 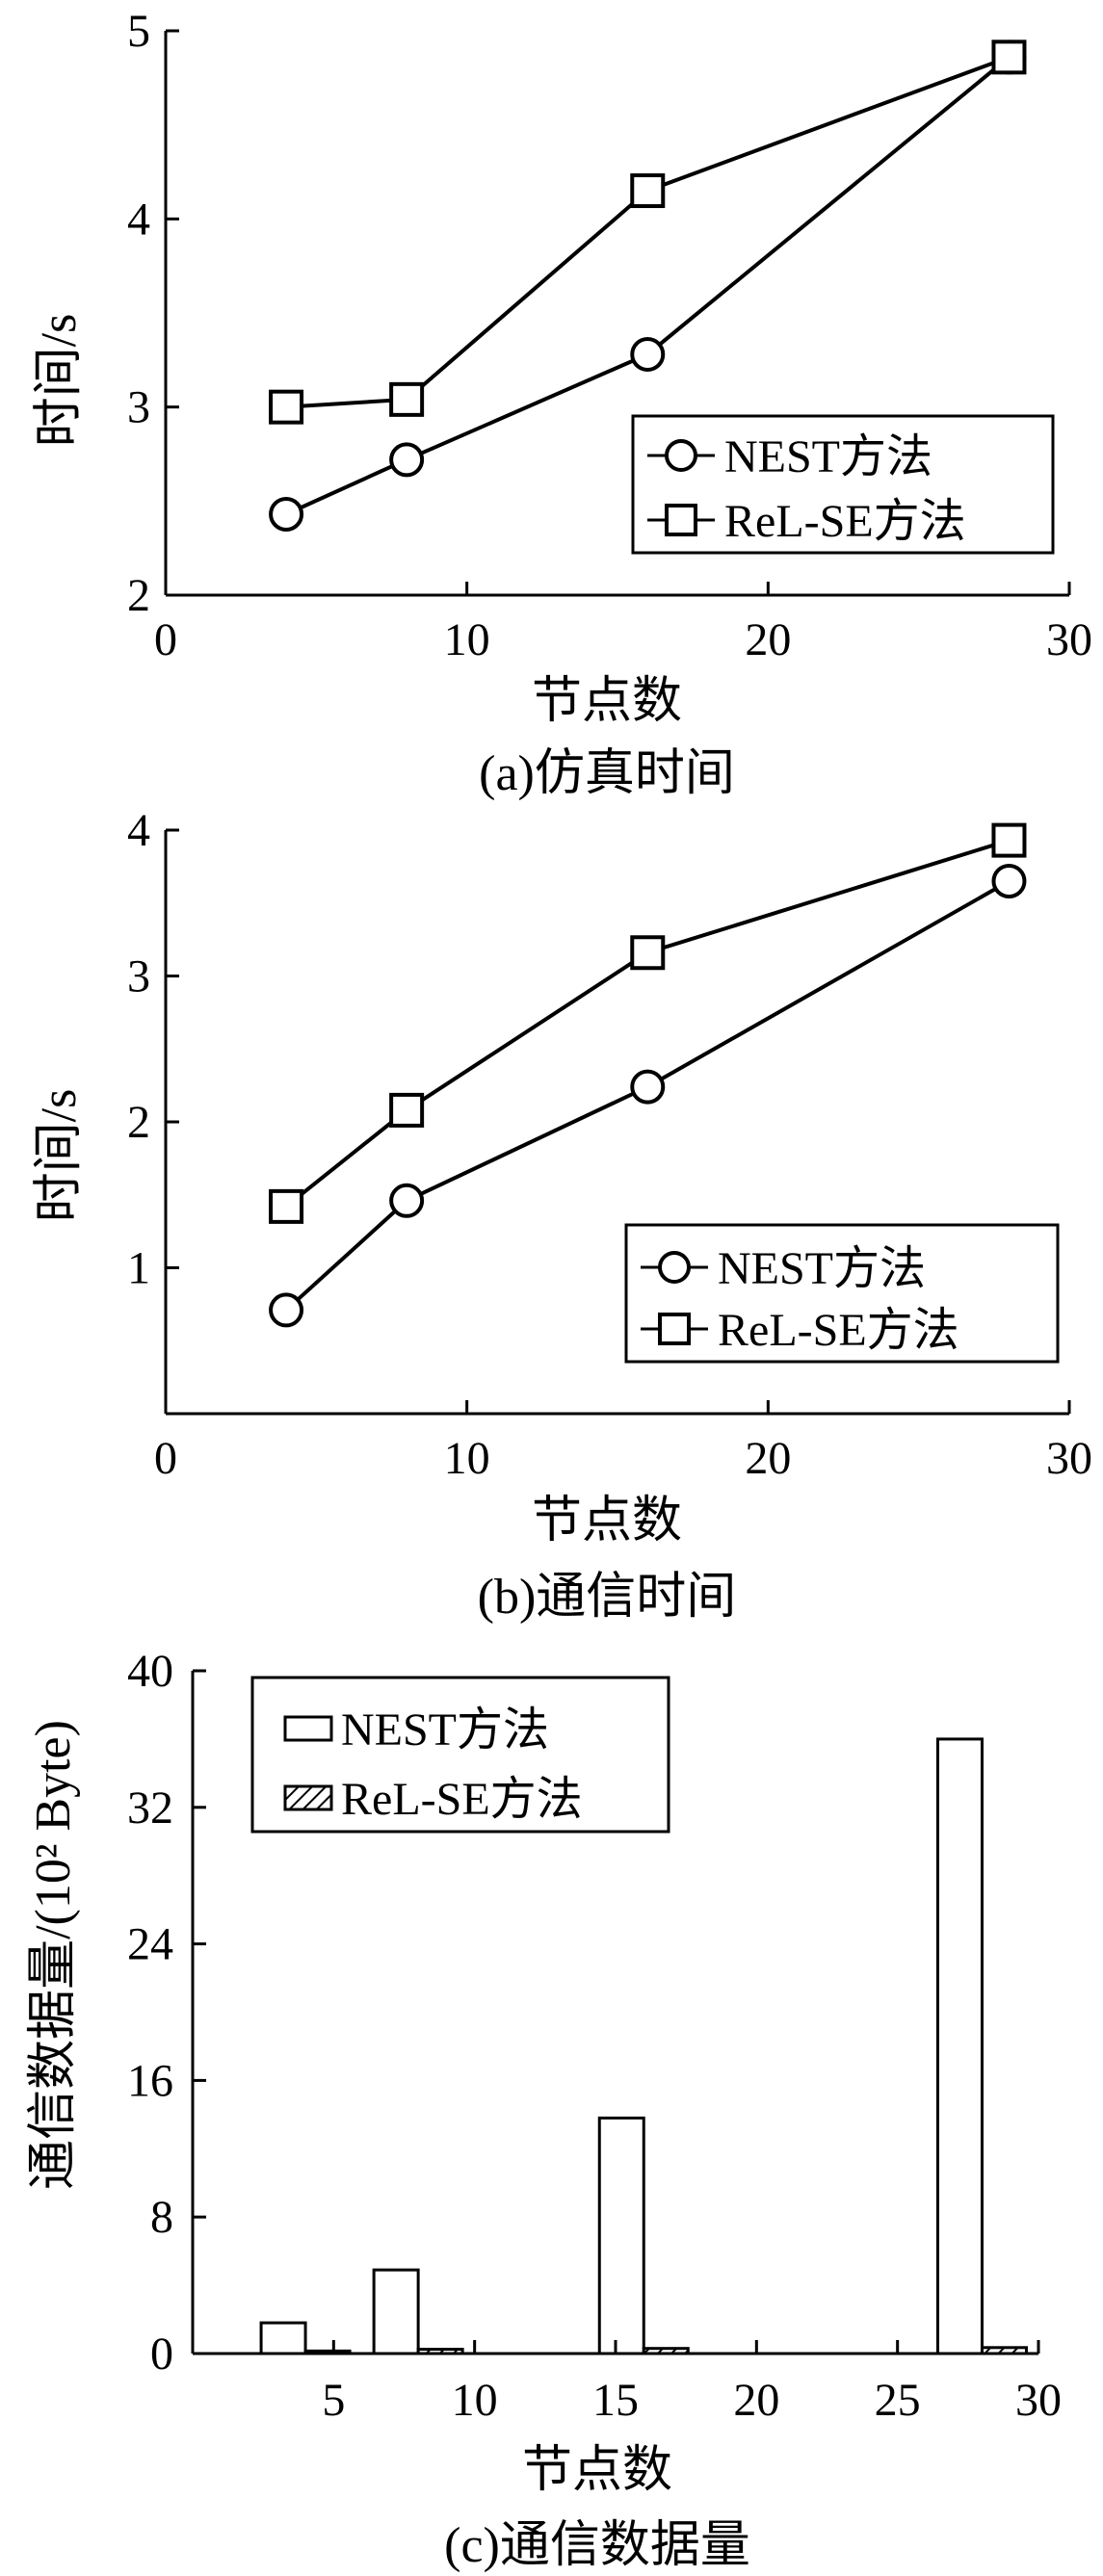 I want to click on chart-b-yticks: 1 2 3 4, so click(x=153, y=1049).